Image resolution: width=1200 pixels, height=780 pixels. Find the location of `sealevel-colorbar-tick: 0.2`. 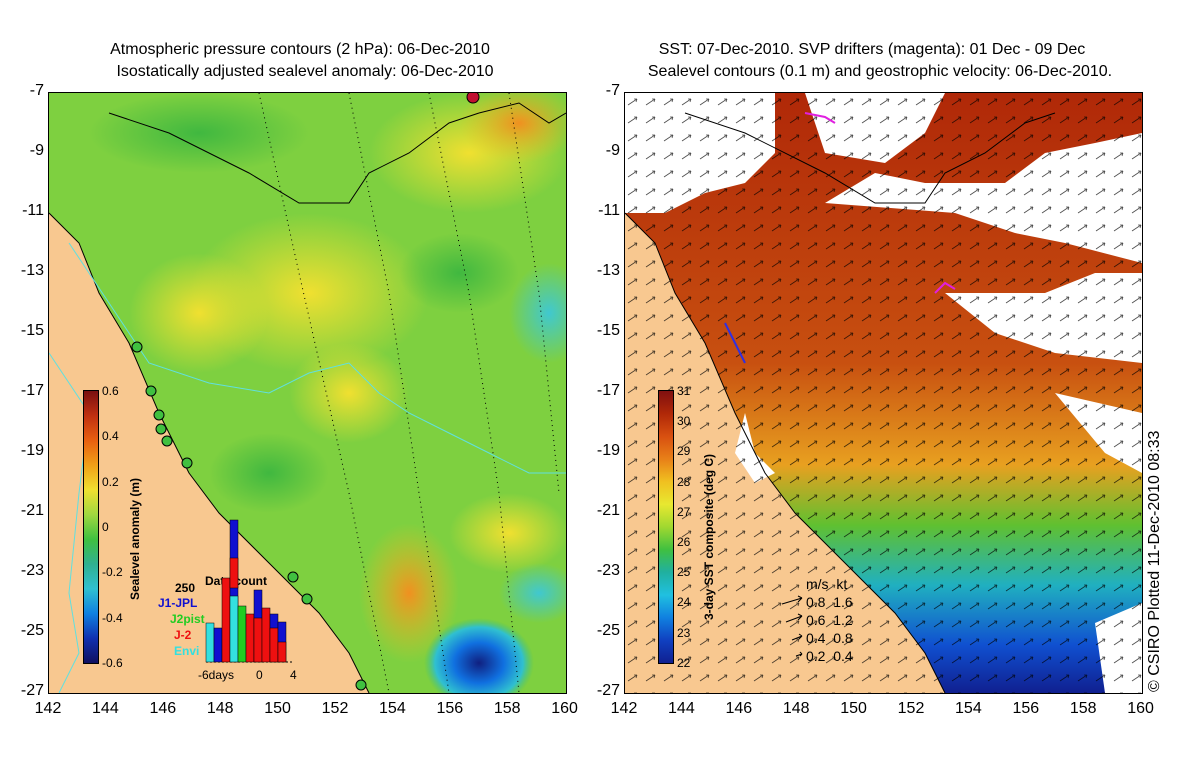

sealevel-colorbar-tick: 0.2 is located at coordinates (110, 481).